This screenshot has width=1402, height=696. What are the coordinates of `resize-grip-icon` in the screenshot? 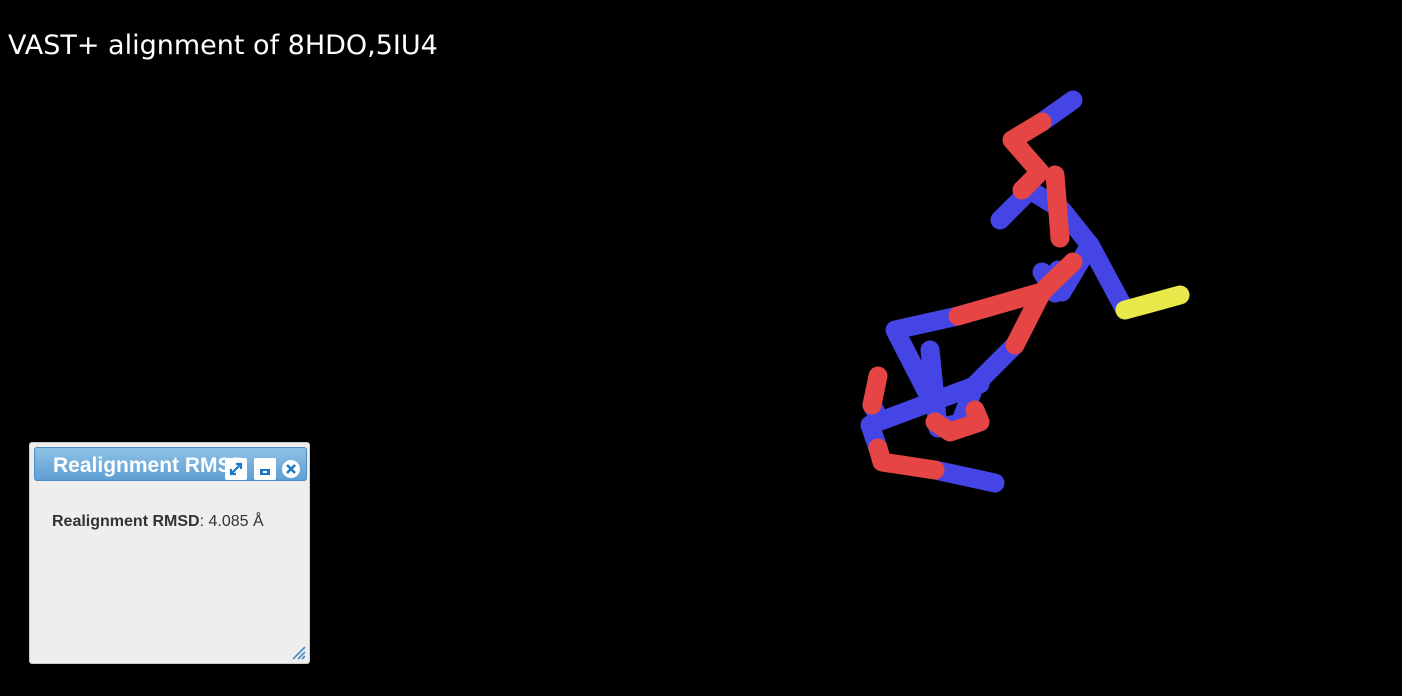 It's located at (297, 651).